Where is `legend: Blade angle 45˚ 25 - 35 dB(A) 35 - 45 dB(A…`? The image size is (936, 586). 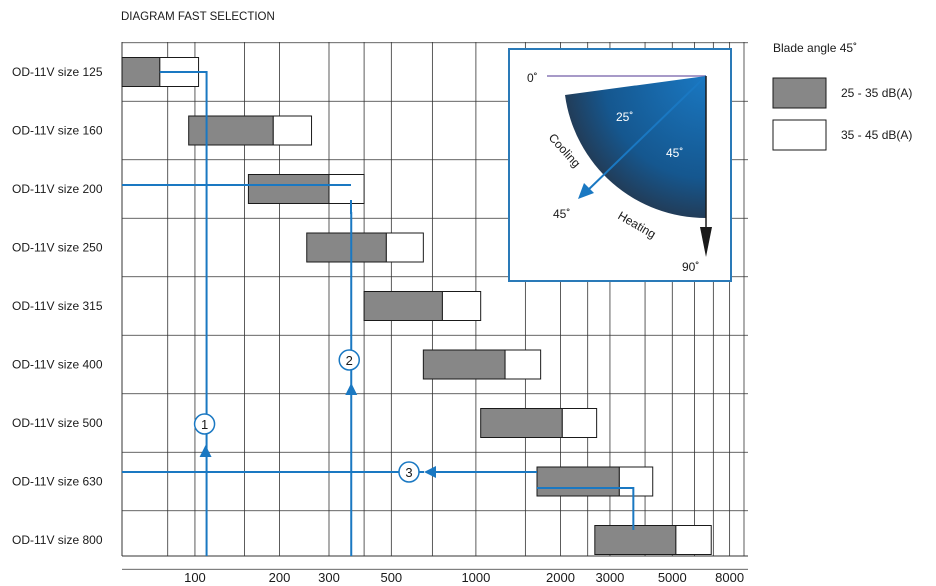
legend: Blade angle 45˚ 25 - 35 dB(A) 35 - 45 dB(A… is located at coordinates (842, 96).